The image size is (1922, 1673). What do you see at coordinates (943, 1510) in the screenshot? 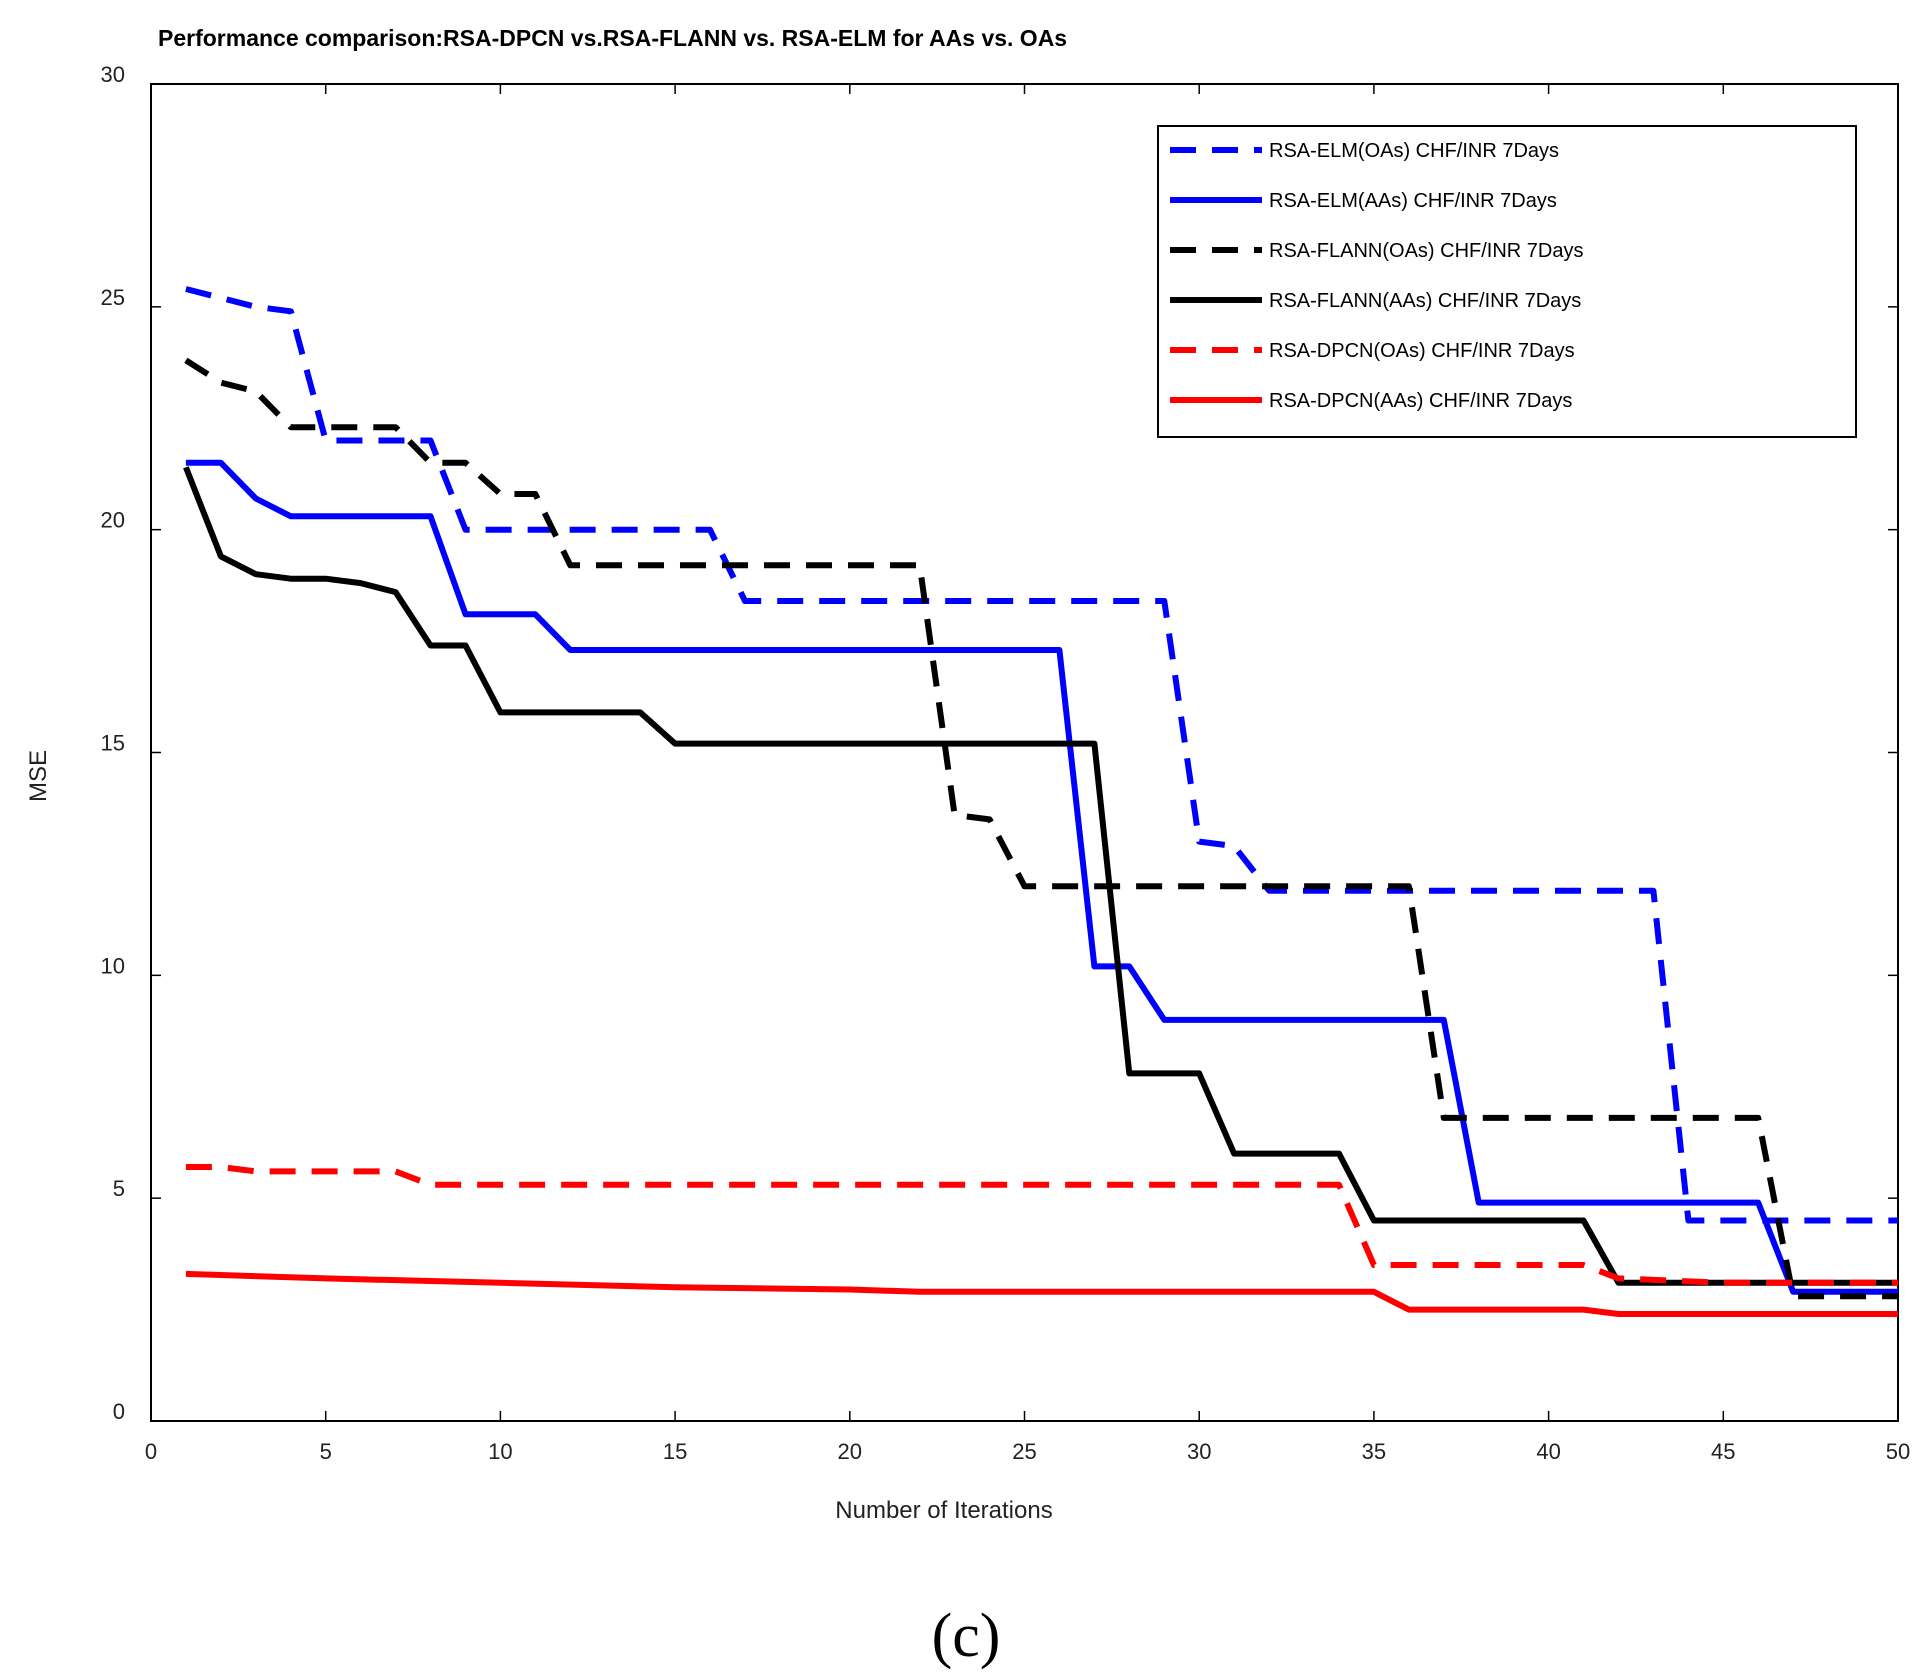
I see `x-axis-label: Number of Iterations` at bounding box center [943, 1510].